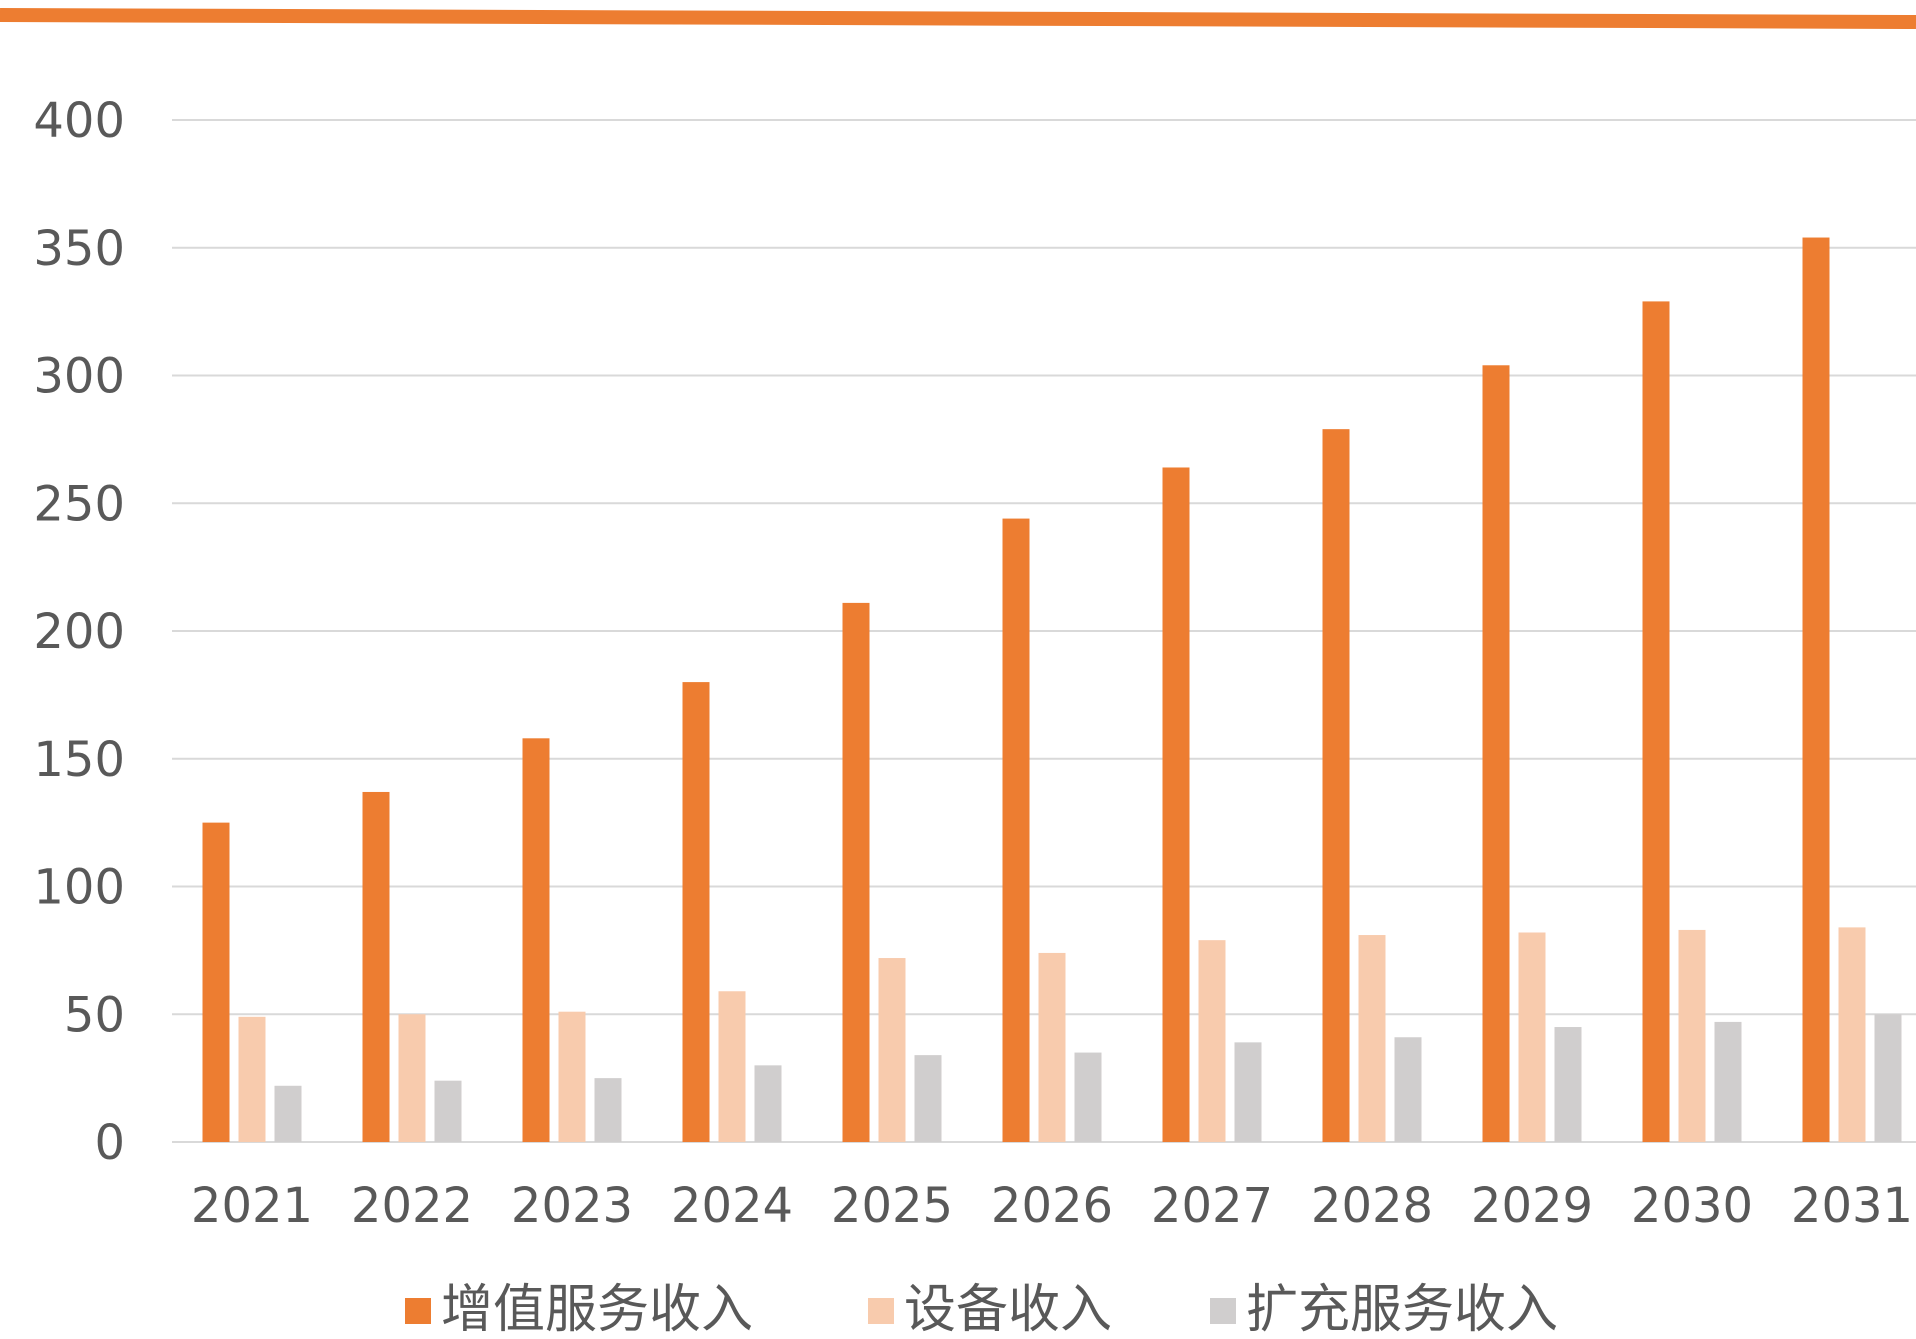 The height and width of the screenshot is (1339, 1916). I want to click on x-tick-label: 2029, so click(1532, 1206).